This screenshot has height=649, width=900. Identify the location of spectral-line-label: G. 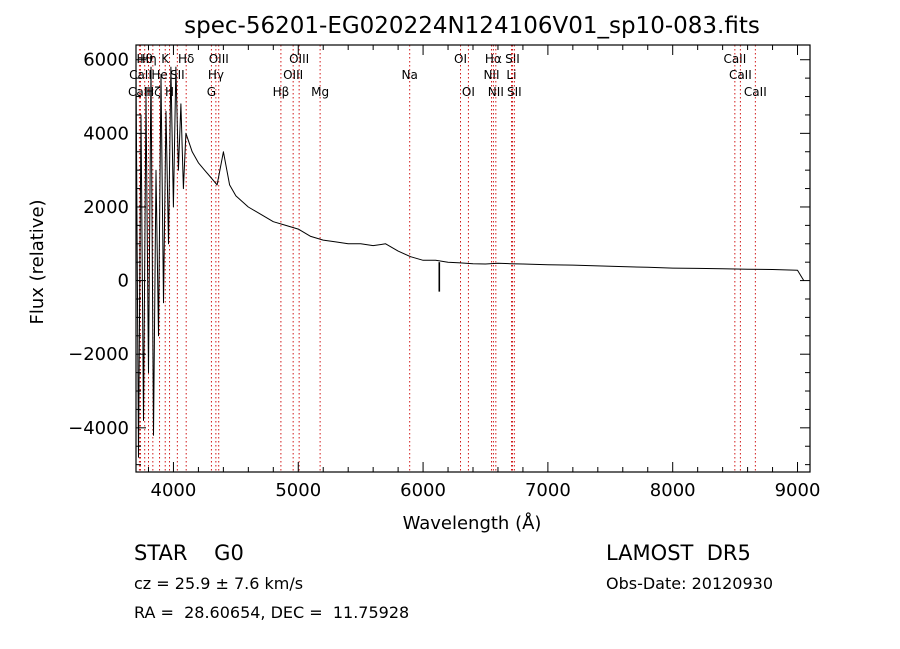
(211, 92).